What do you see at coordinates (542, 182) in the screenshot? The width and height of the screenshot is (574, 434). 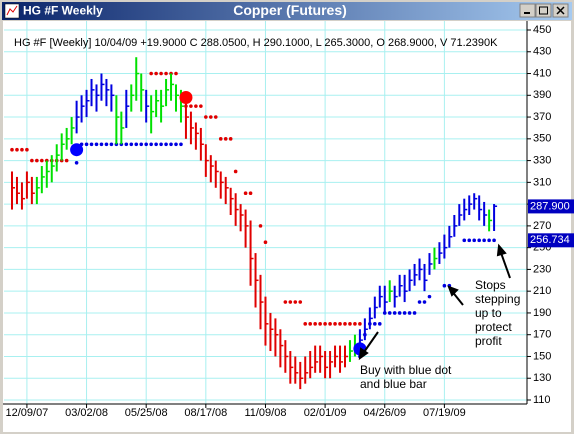 I see `y-tick-label: 310` at bounding box center [542, 182].